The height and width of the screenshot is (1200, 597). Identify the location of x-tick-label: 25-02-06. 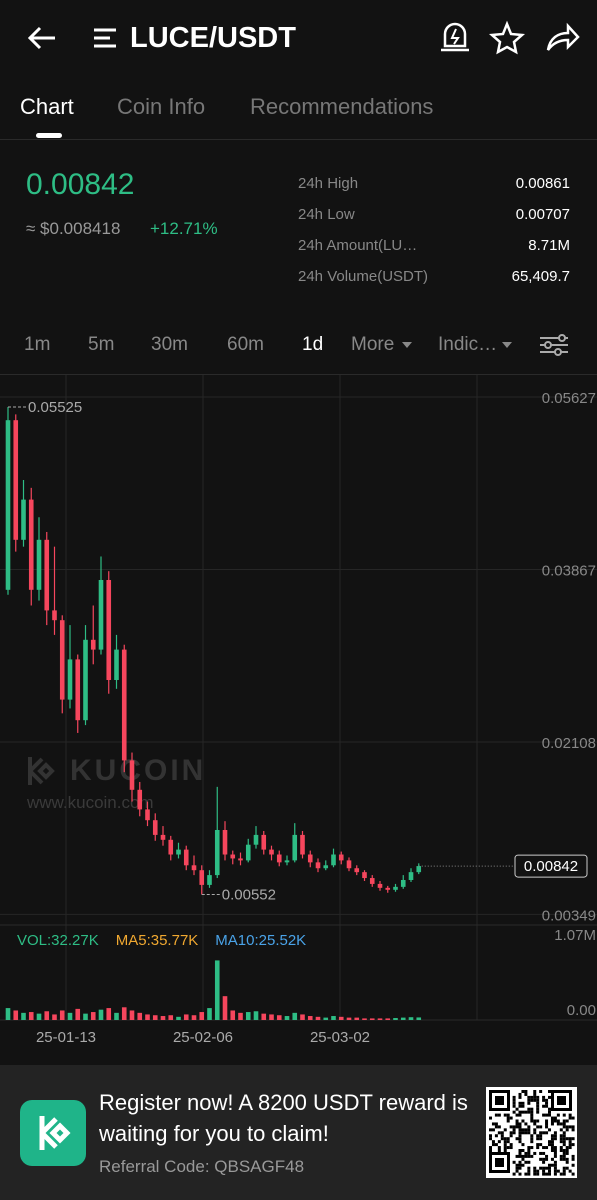
(203, 1037).